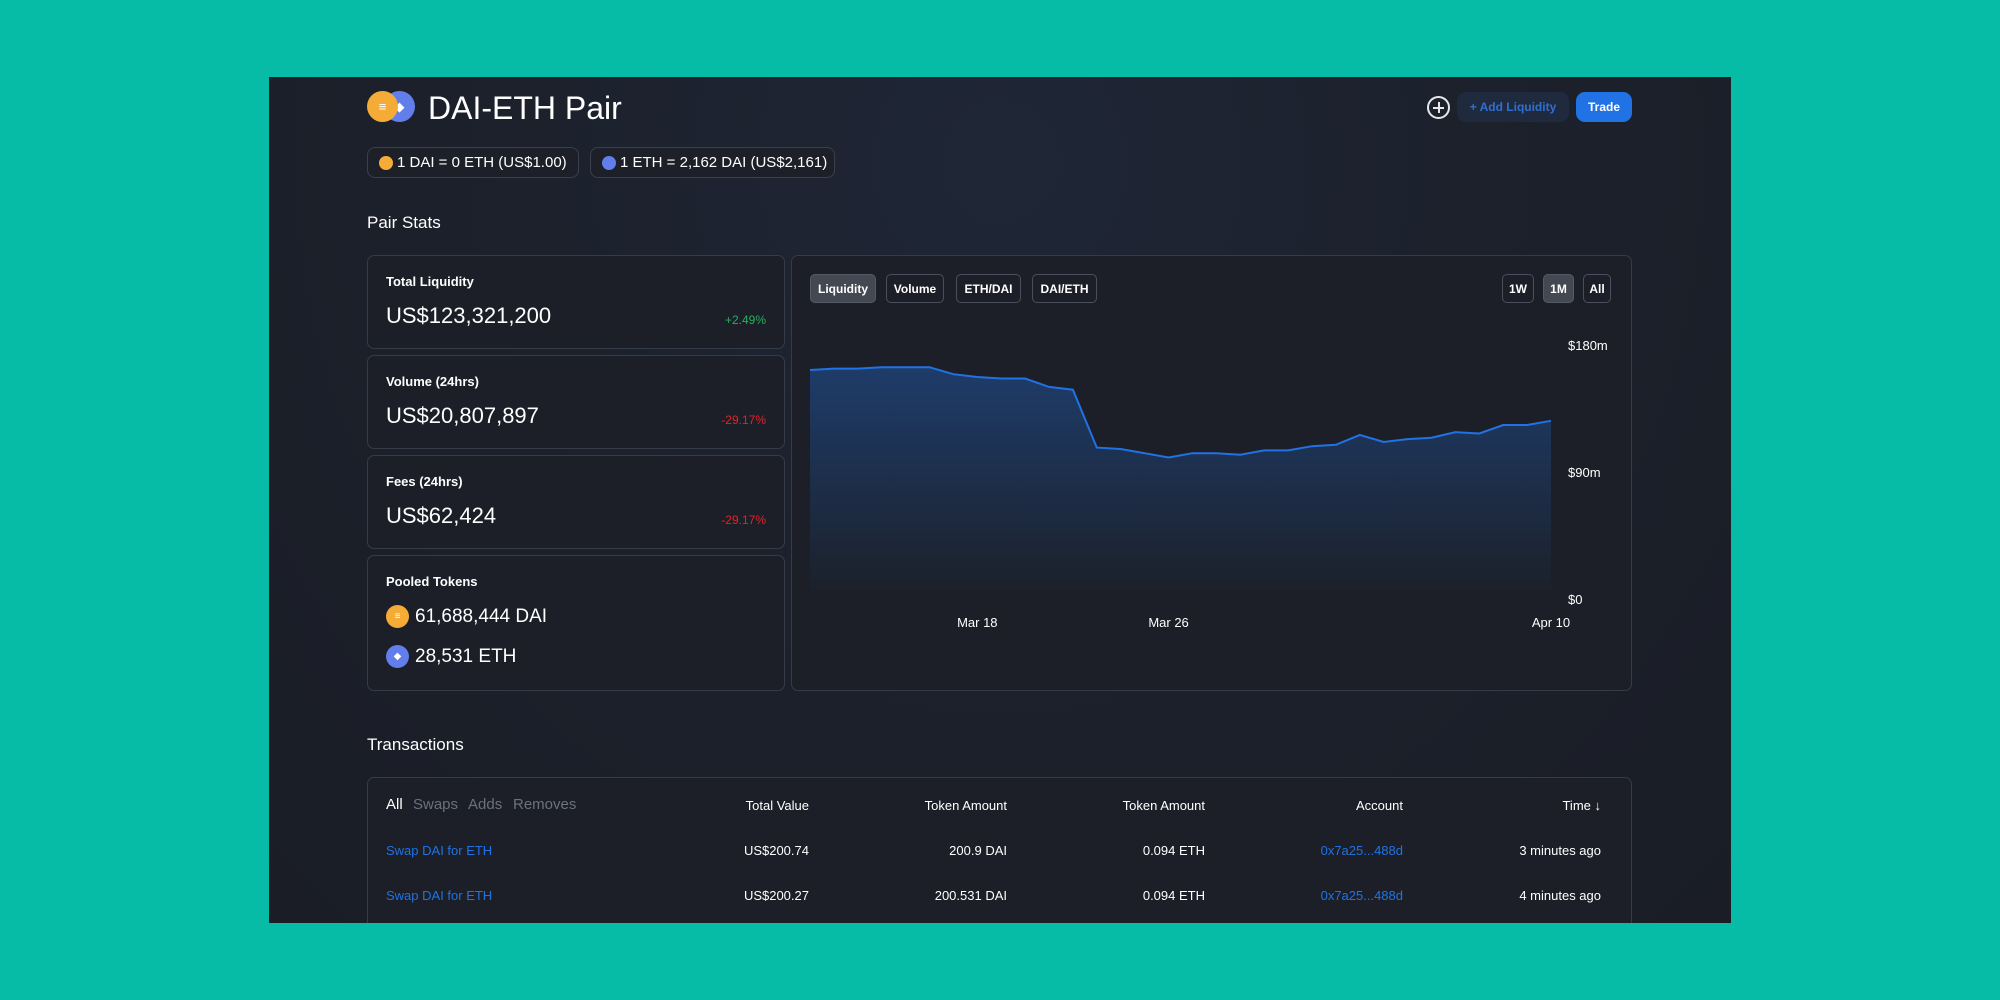  What do you see at coordinates (776, 850) in the screenshot?
I see `tx-total-value: US$200.74` at bounding box center [776, 850].